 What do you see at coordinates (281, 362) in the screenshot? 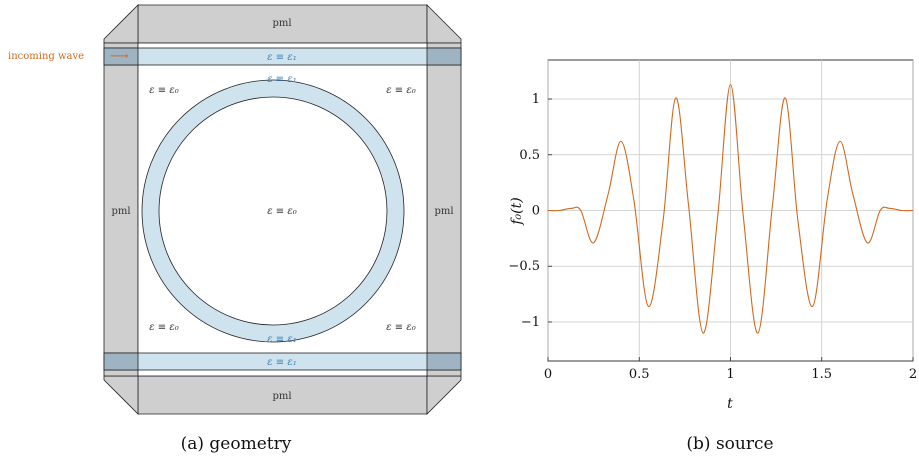
I see `eps1-bottom-guide-label: ε ≡ ε₁` at bounding box center [281, 362].